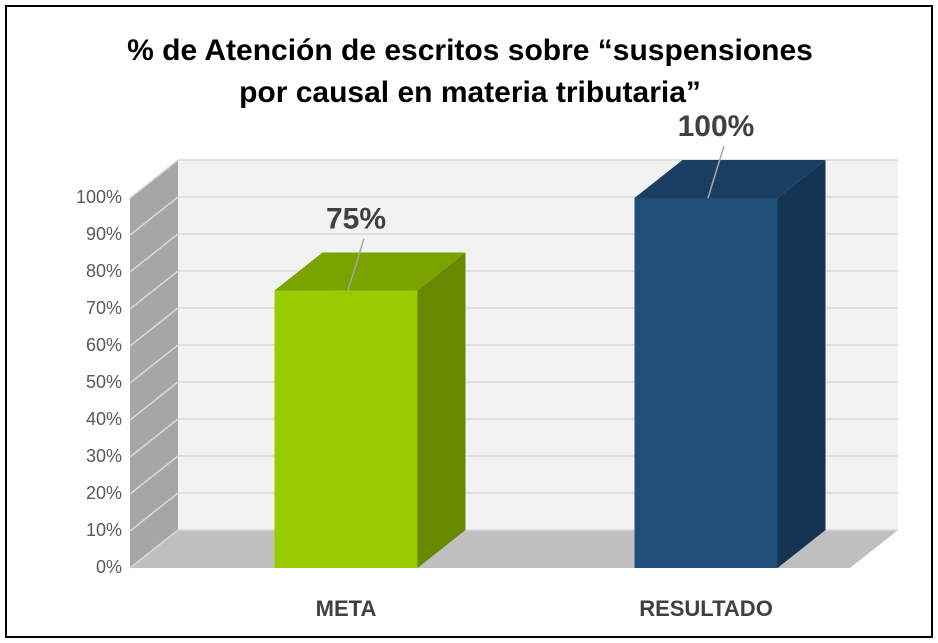  Describe the element at coordinates (104, 234) in the screenshot. I see `y-tick-label: 90%` at that location.